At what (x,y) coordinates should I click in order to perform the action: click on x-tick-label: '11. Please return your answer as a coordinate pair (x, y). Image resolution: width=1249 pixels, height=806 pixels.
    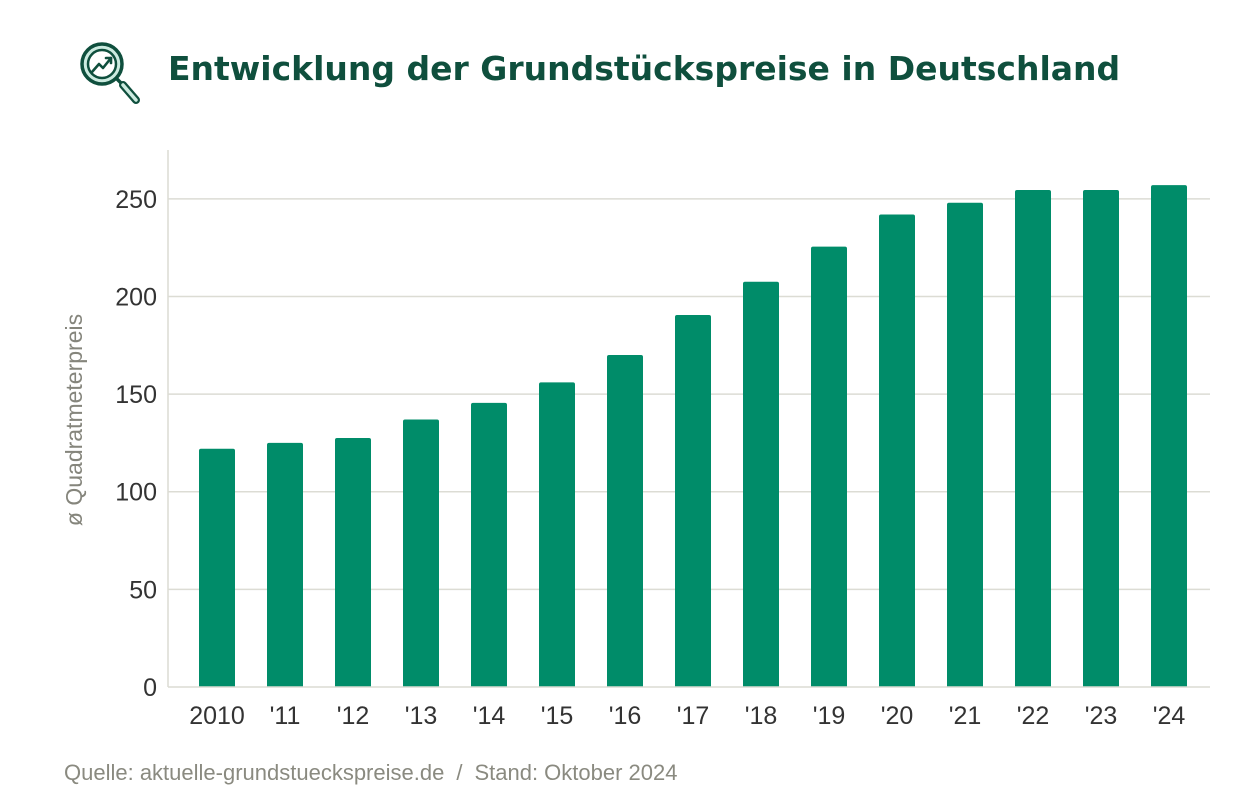
    Looking at the image, I should click on (285, 716).